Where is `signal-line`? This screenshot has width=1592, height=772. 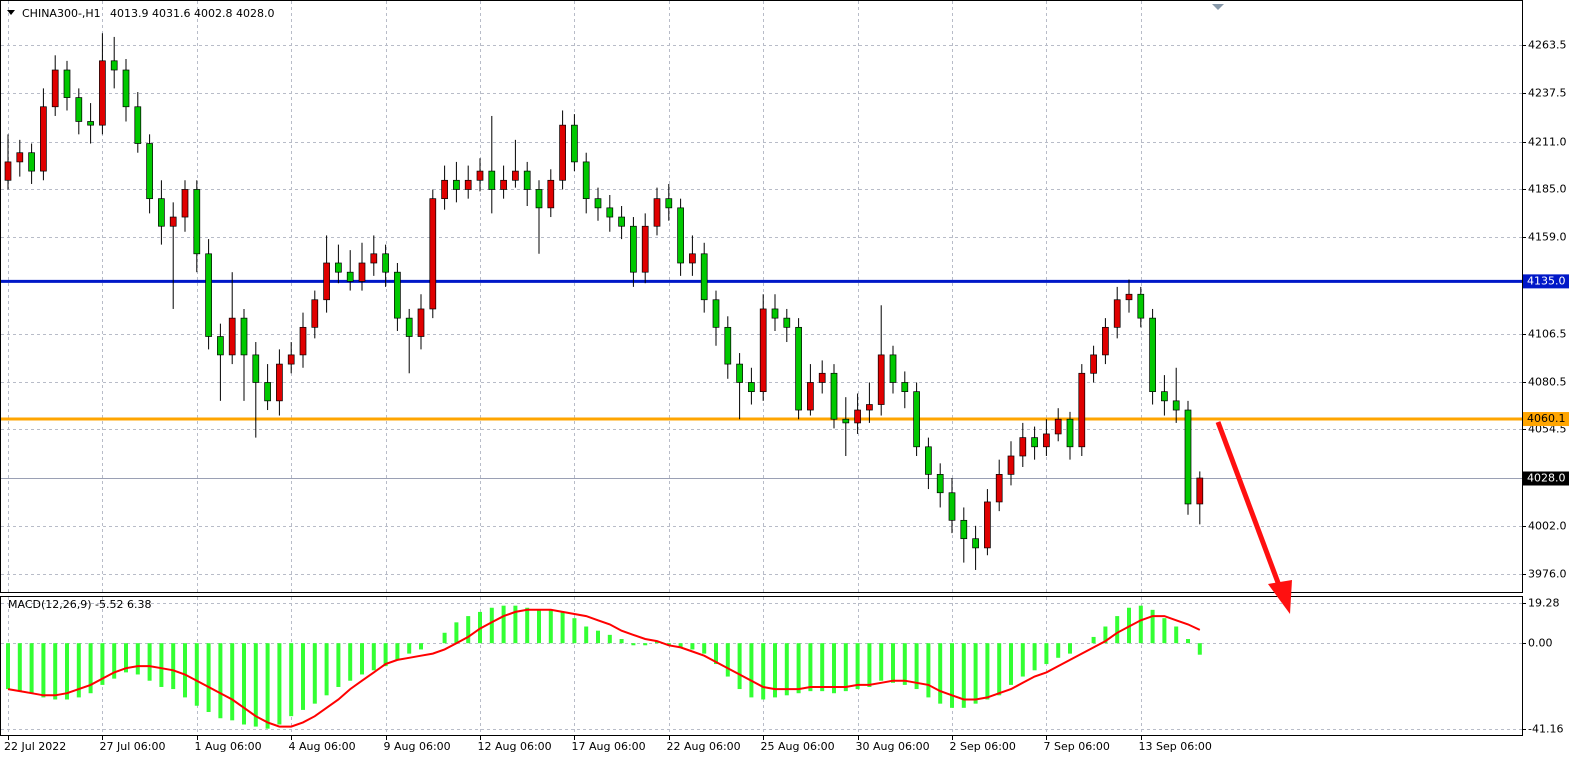
signal-line is located at coordinates (604, 668).